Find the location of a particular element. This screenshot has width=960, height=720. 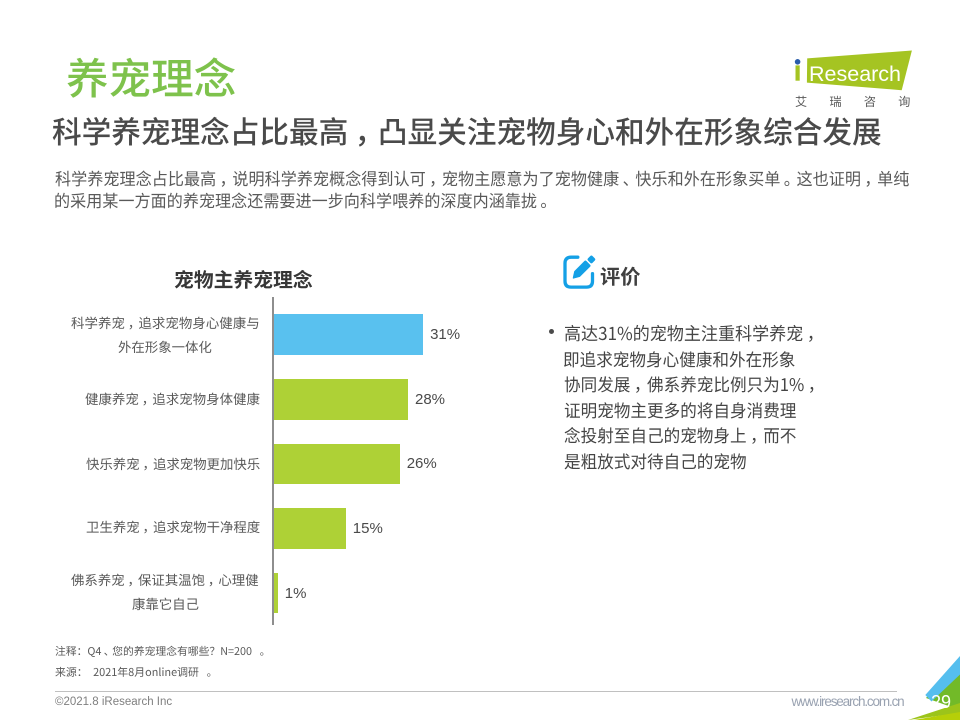

svg-text: Research is located at coordinates (855, 74).